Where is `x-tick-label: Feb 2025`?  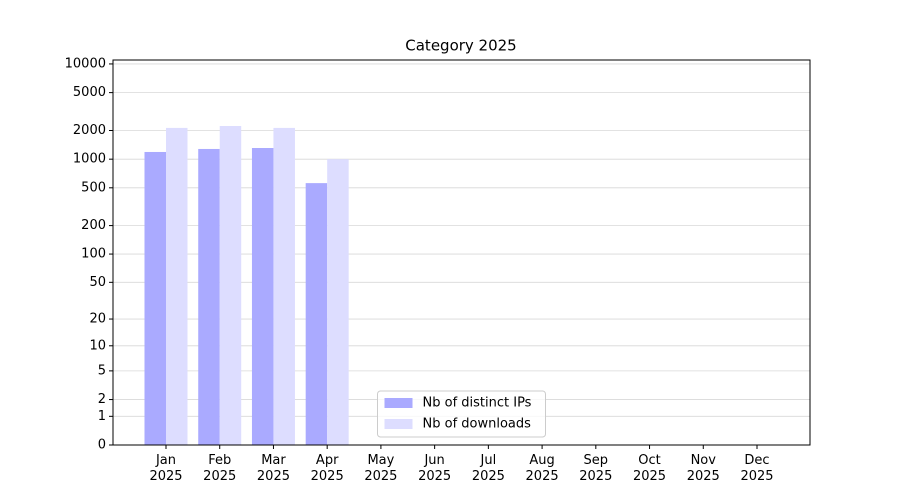
x-tick-label: Feb 2025 is located at coordinates (220, 468).